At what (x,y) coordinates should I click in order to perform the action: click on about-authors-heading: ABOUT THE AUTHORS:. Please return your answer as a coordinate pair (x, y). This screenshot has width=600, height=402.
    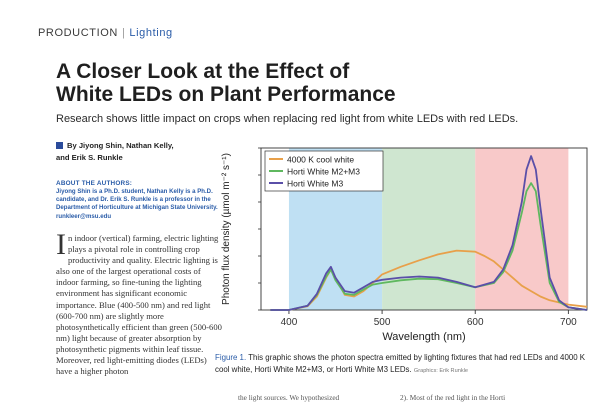
    Looking at the image, I should click on (94, 183).